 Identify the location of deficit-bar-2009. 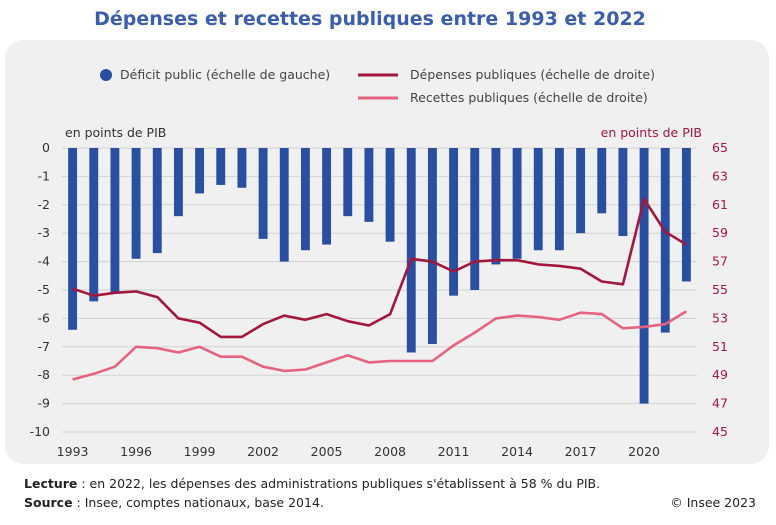
(411, 250).